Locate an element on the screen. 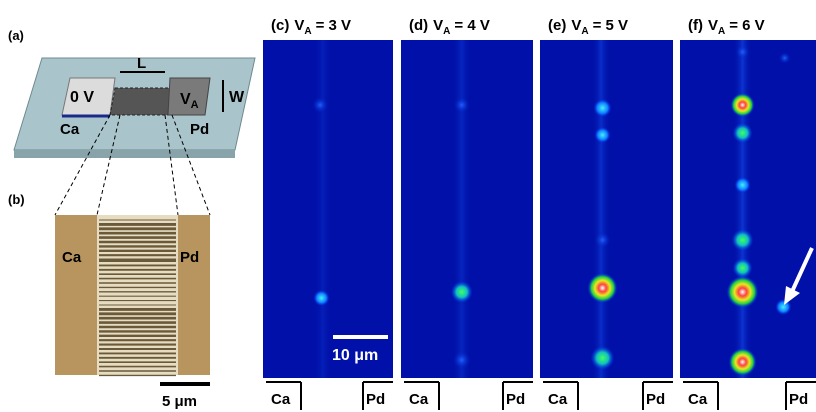 The width and height of the screenshot is (816, 412). pd-electrode is located at coordinates (189, 96).